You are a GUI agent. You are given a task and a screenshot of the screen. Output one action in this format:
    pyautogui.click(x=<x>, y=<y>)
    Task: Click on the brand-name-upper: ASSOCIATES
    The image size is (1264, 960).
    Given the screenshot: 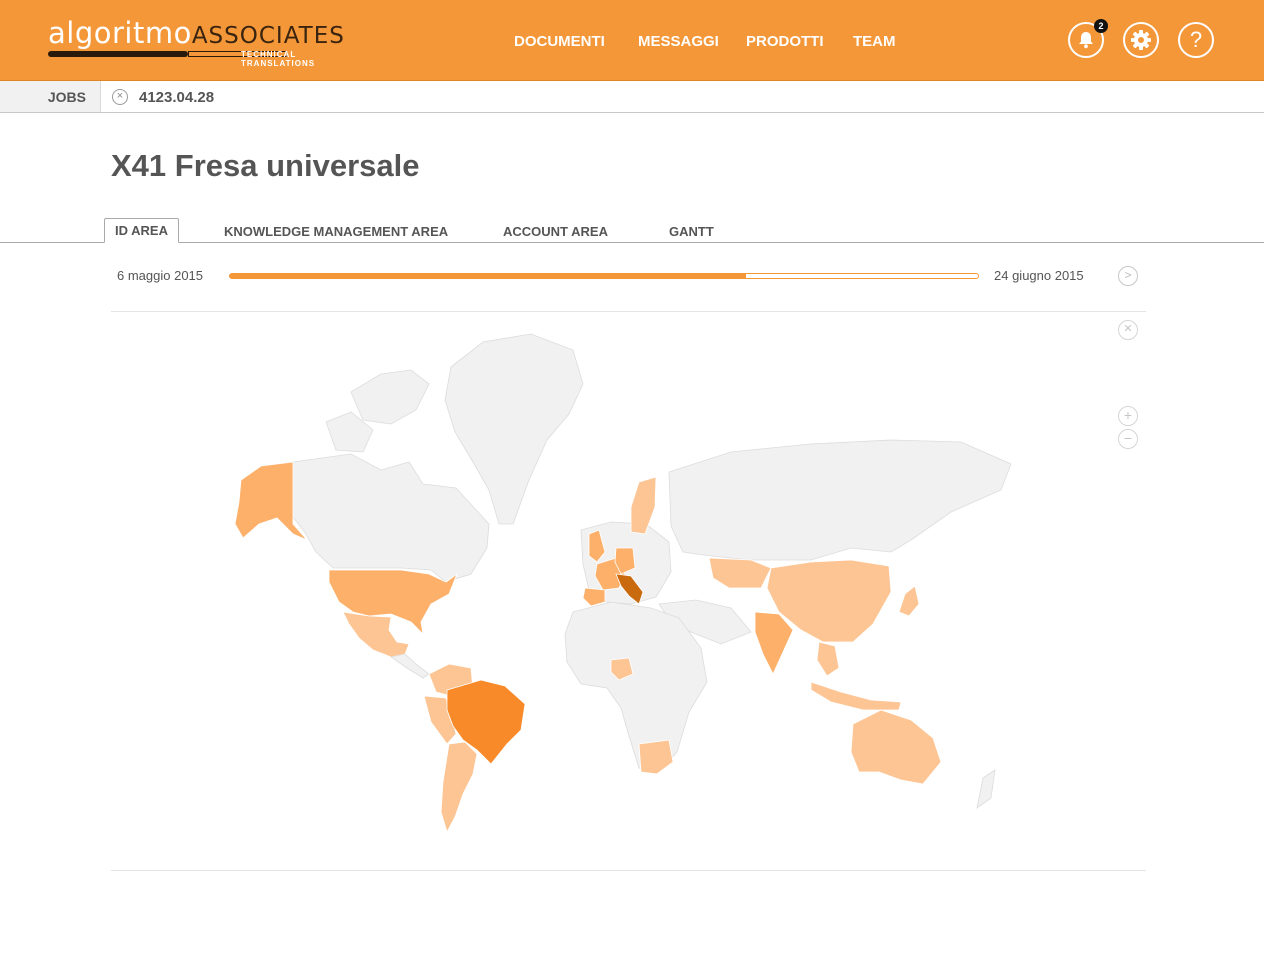 What is the action you would take?
    pyautogui.click(x=268, y=36)
    